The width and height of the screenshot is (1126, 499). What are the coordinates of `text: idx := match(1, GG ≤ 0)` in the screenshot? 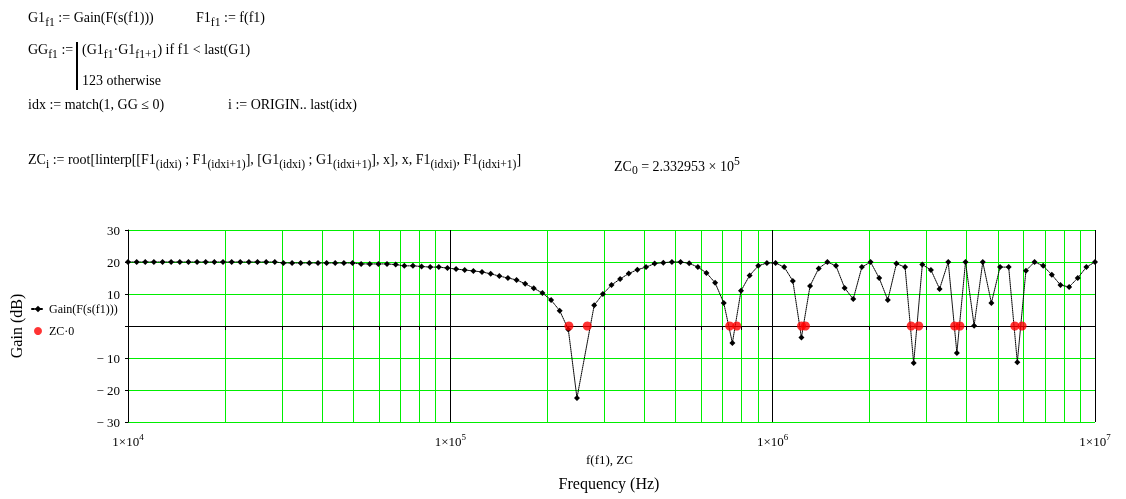 It's located at (96, 105).